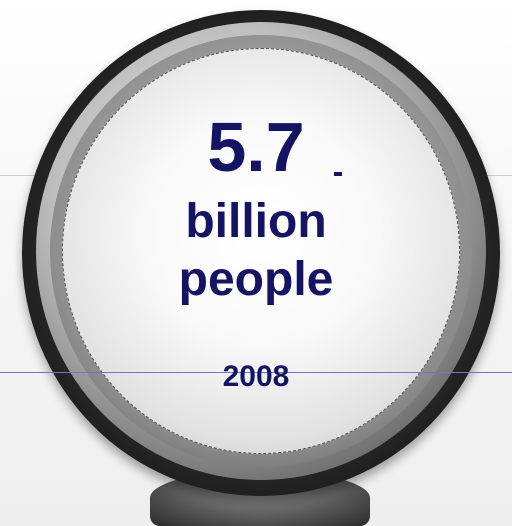  Describe the element at coordinates (256, 147) in the screenshot. I see `population-value: 5.7` at that location.